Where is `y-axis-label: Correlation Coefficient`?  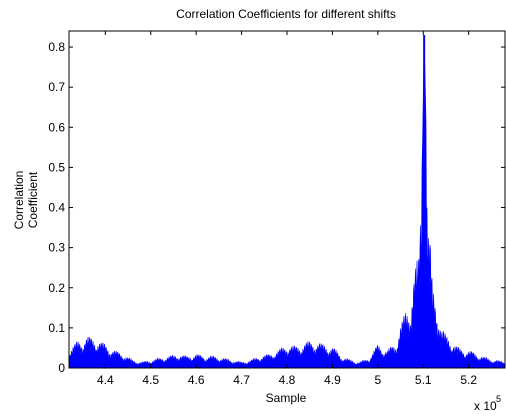 y-axis-label: Correlation Coefficient is located at coordinates (26, 200).